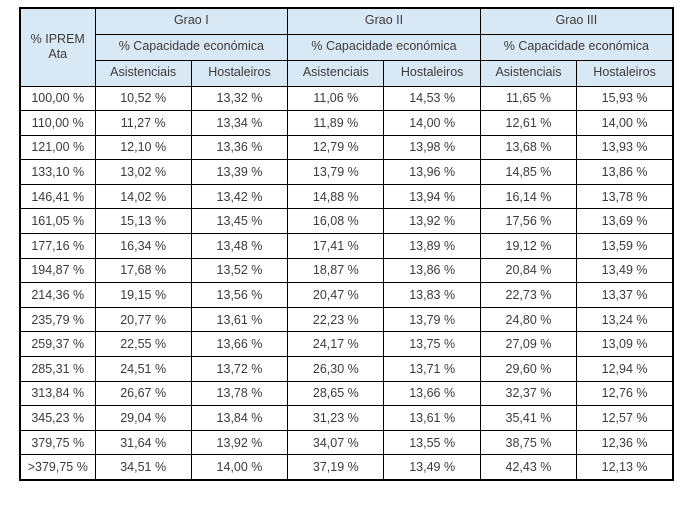 Image resolution: width=694 pixels, height=510 pixels. Describe the element at coordinates (239, 369) in the screenshot. I see `capacity-value-cell-grao-1-hostaleiros: 13,72 %` at that location.